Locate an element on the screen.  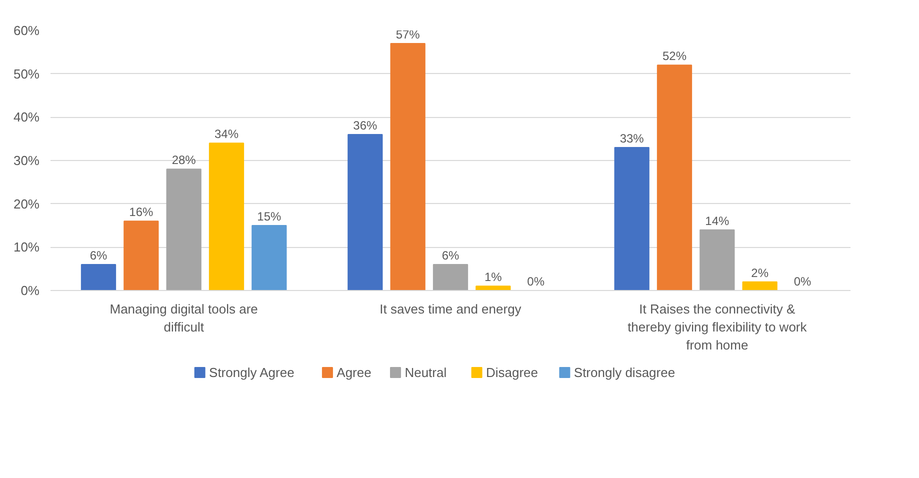
x-tick-label: It Raises the connectivity & thereby giving flexibility to work from home is located at coordinates (718, 327).